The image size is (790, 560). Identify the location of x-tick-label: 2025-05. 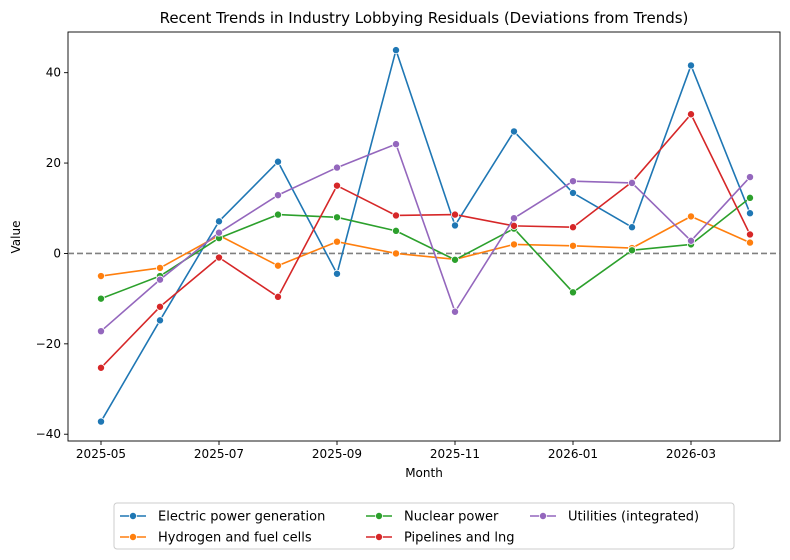
(101, 454).